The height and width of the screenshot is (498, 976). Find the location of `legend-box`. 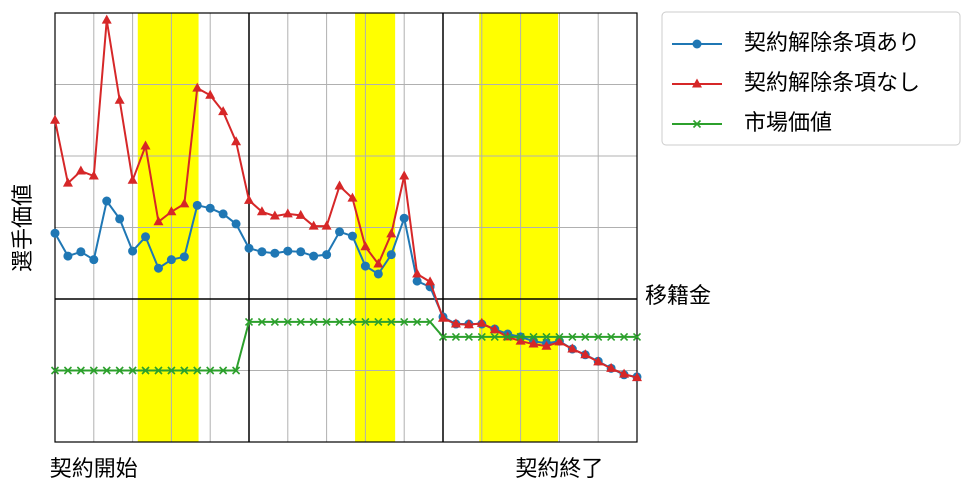

legend-box is located at coordinates (811, 78).